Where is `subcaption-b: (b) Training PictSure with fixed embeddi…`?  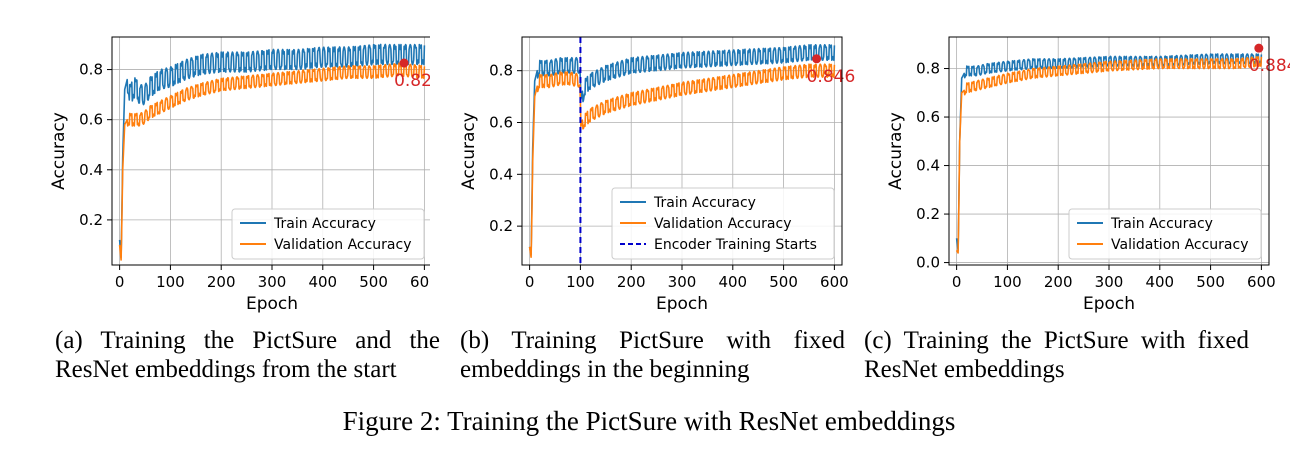 subcaption-b: (b) Training PictSure with fixed embeddi… is located at coordinates (652, 355).